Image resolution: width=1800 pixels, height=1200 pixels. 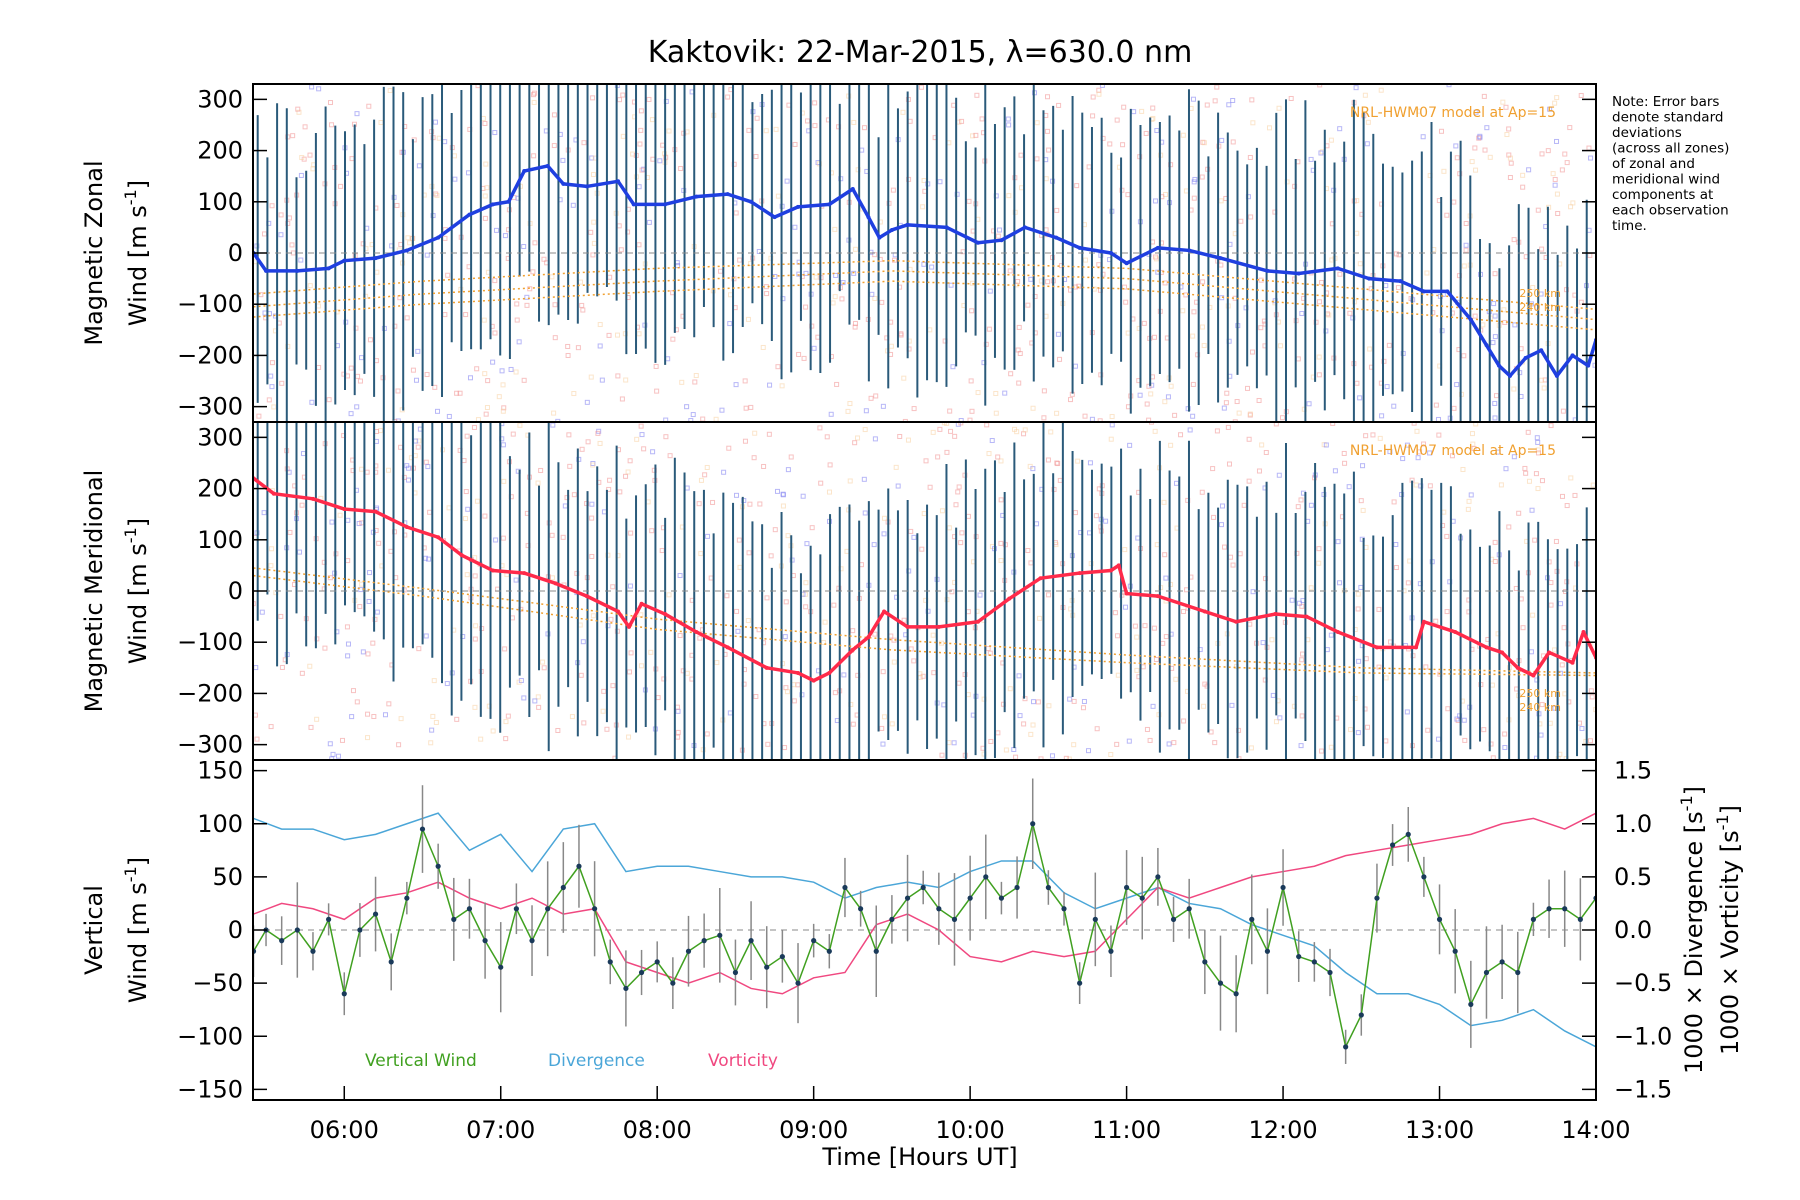 What do you see at coordinates (1540, 307) in the screenshot?
I see `model-altitude-label: 240 km` at bounding box center [1540, 307].